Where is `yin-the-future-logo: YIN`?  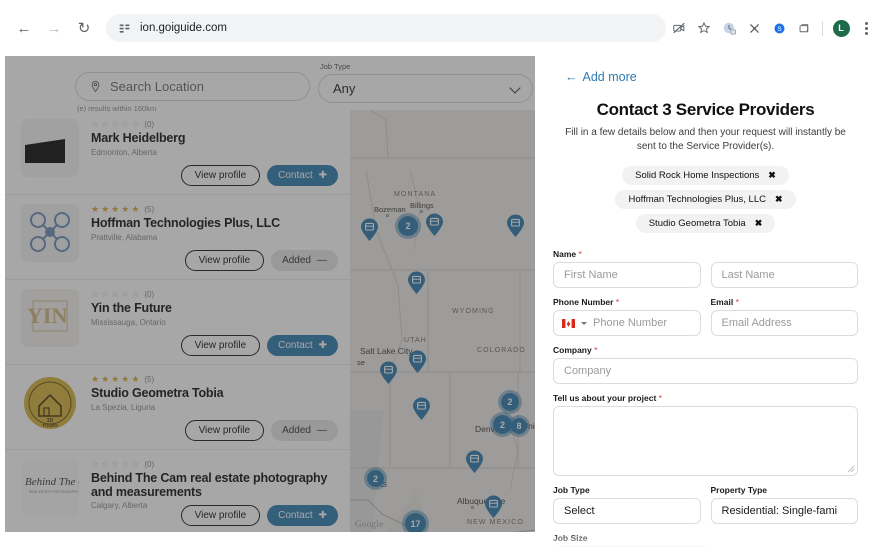
yin-the-future-logo: YIN is located at coordinates (50, 318).